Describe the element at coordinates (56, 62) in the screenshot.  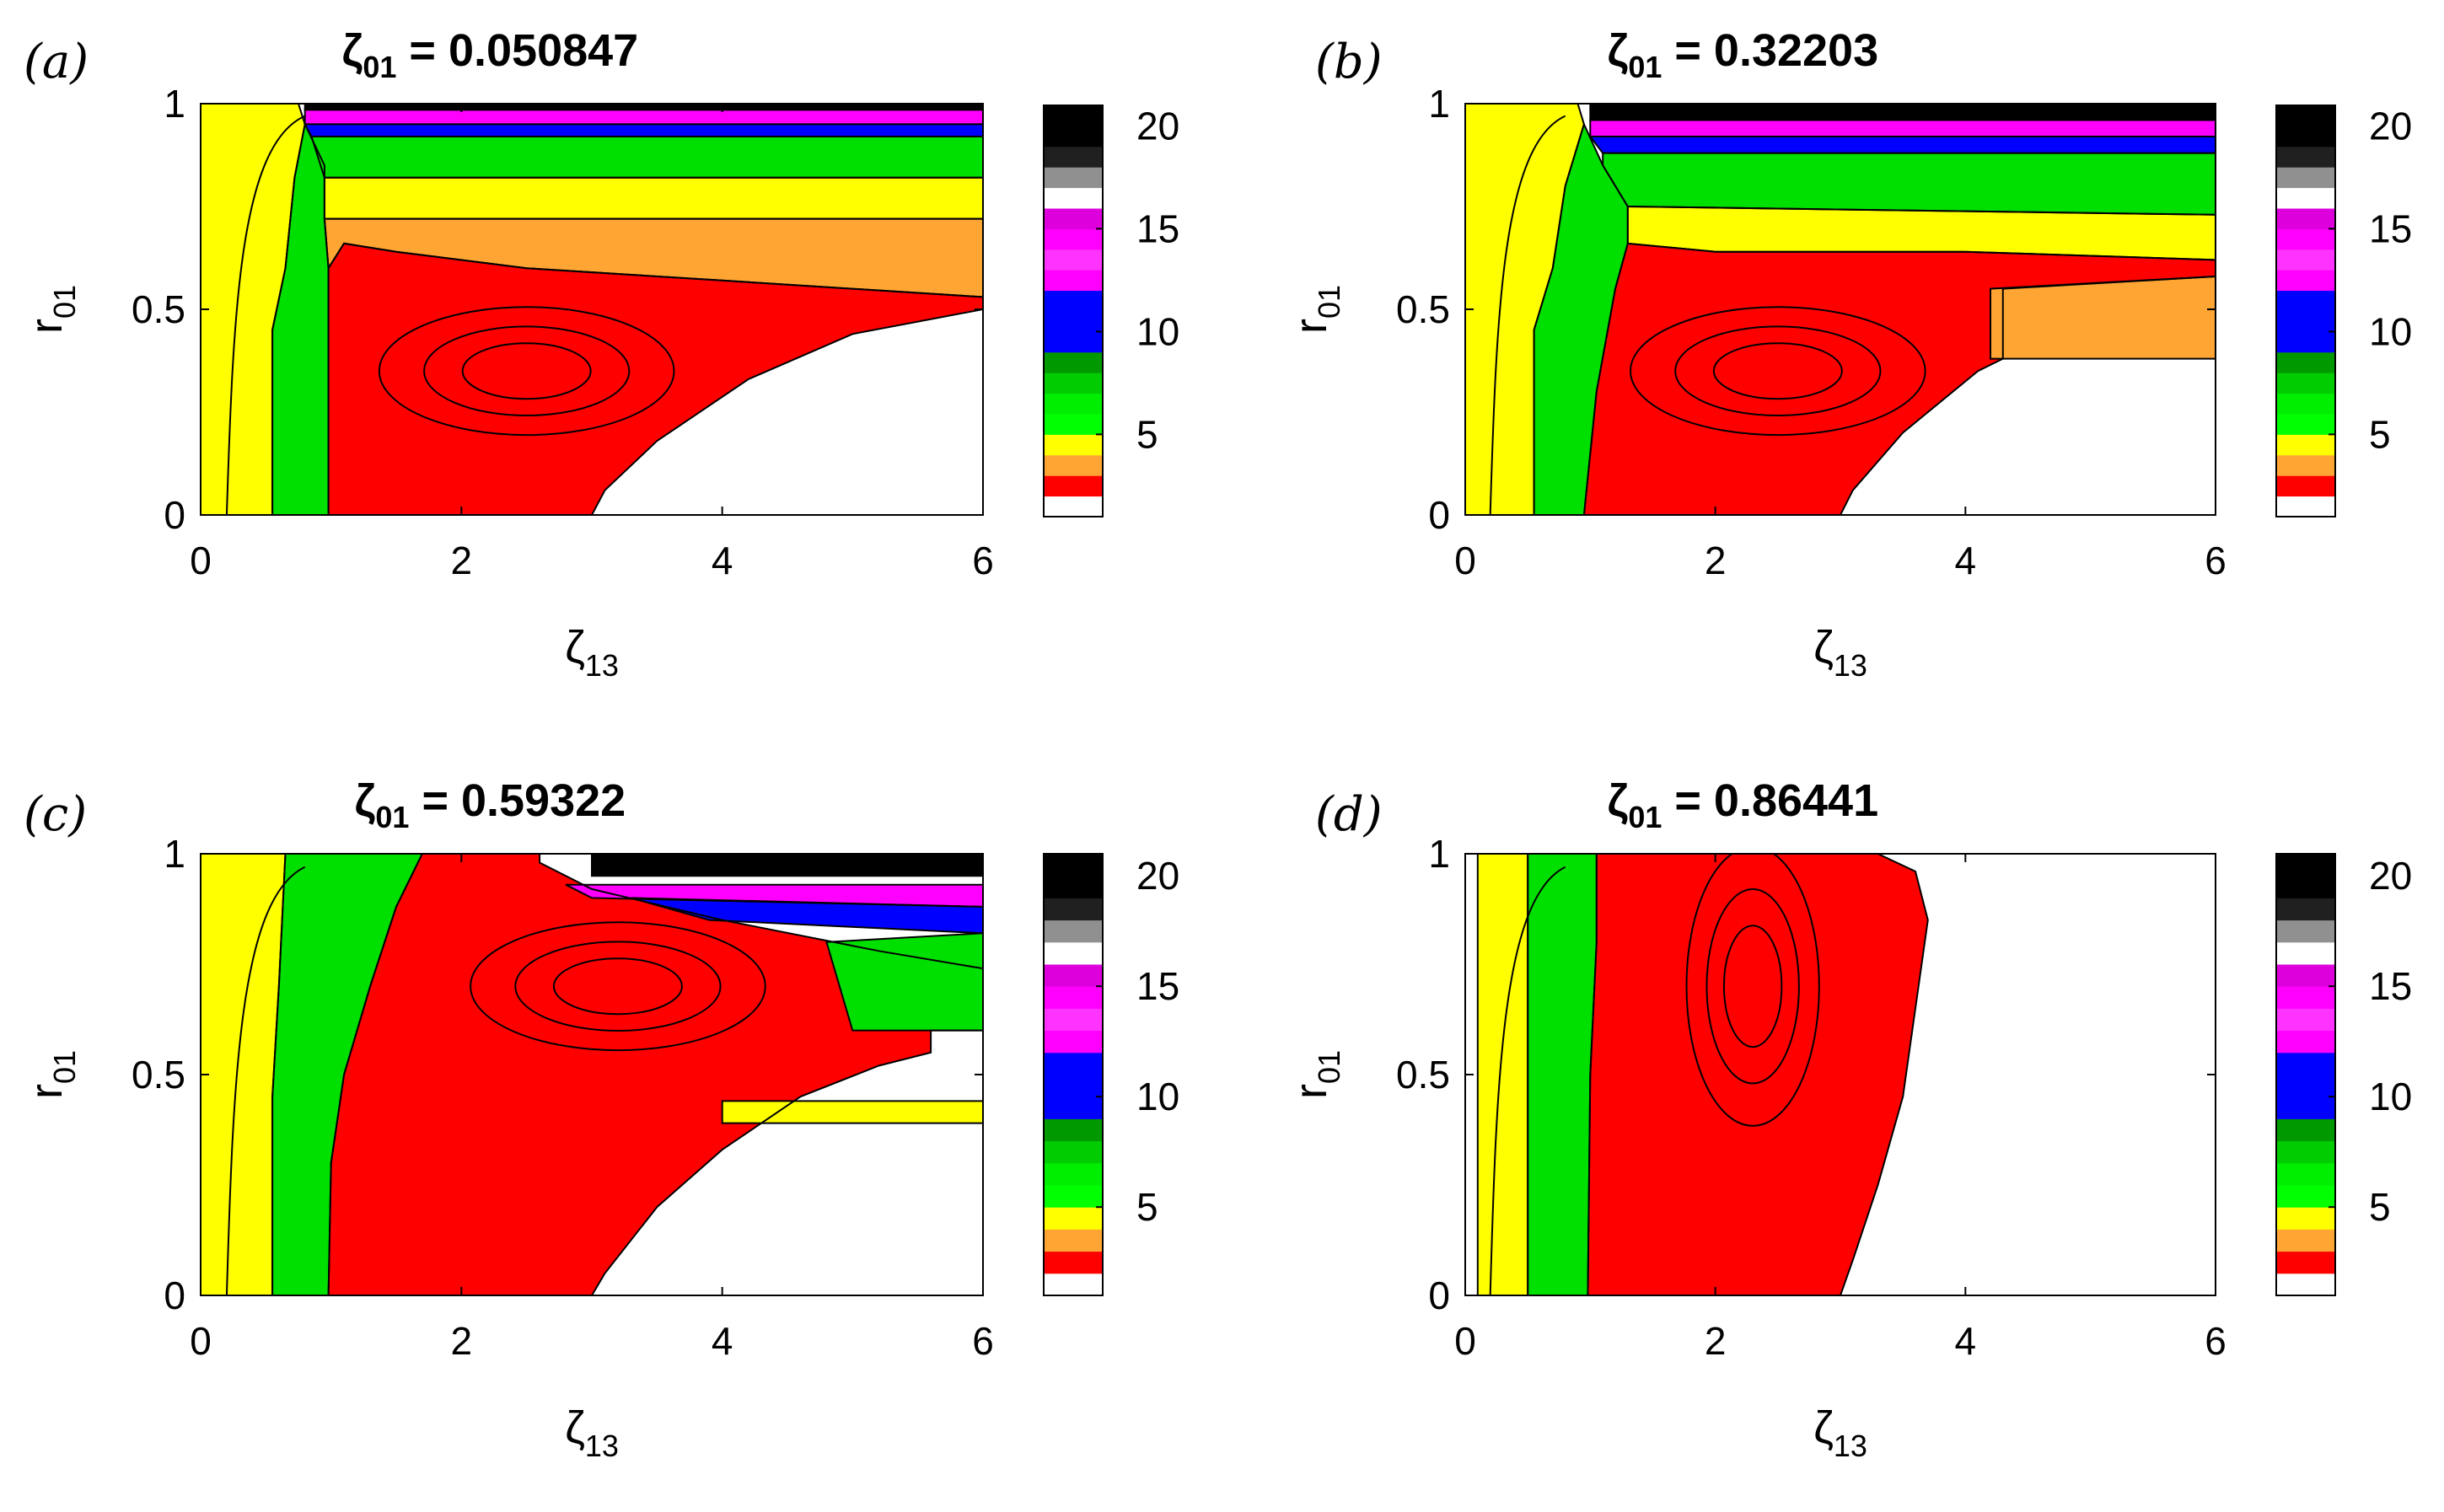
I see `panel-letter: (a)` at that location.